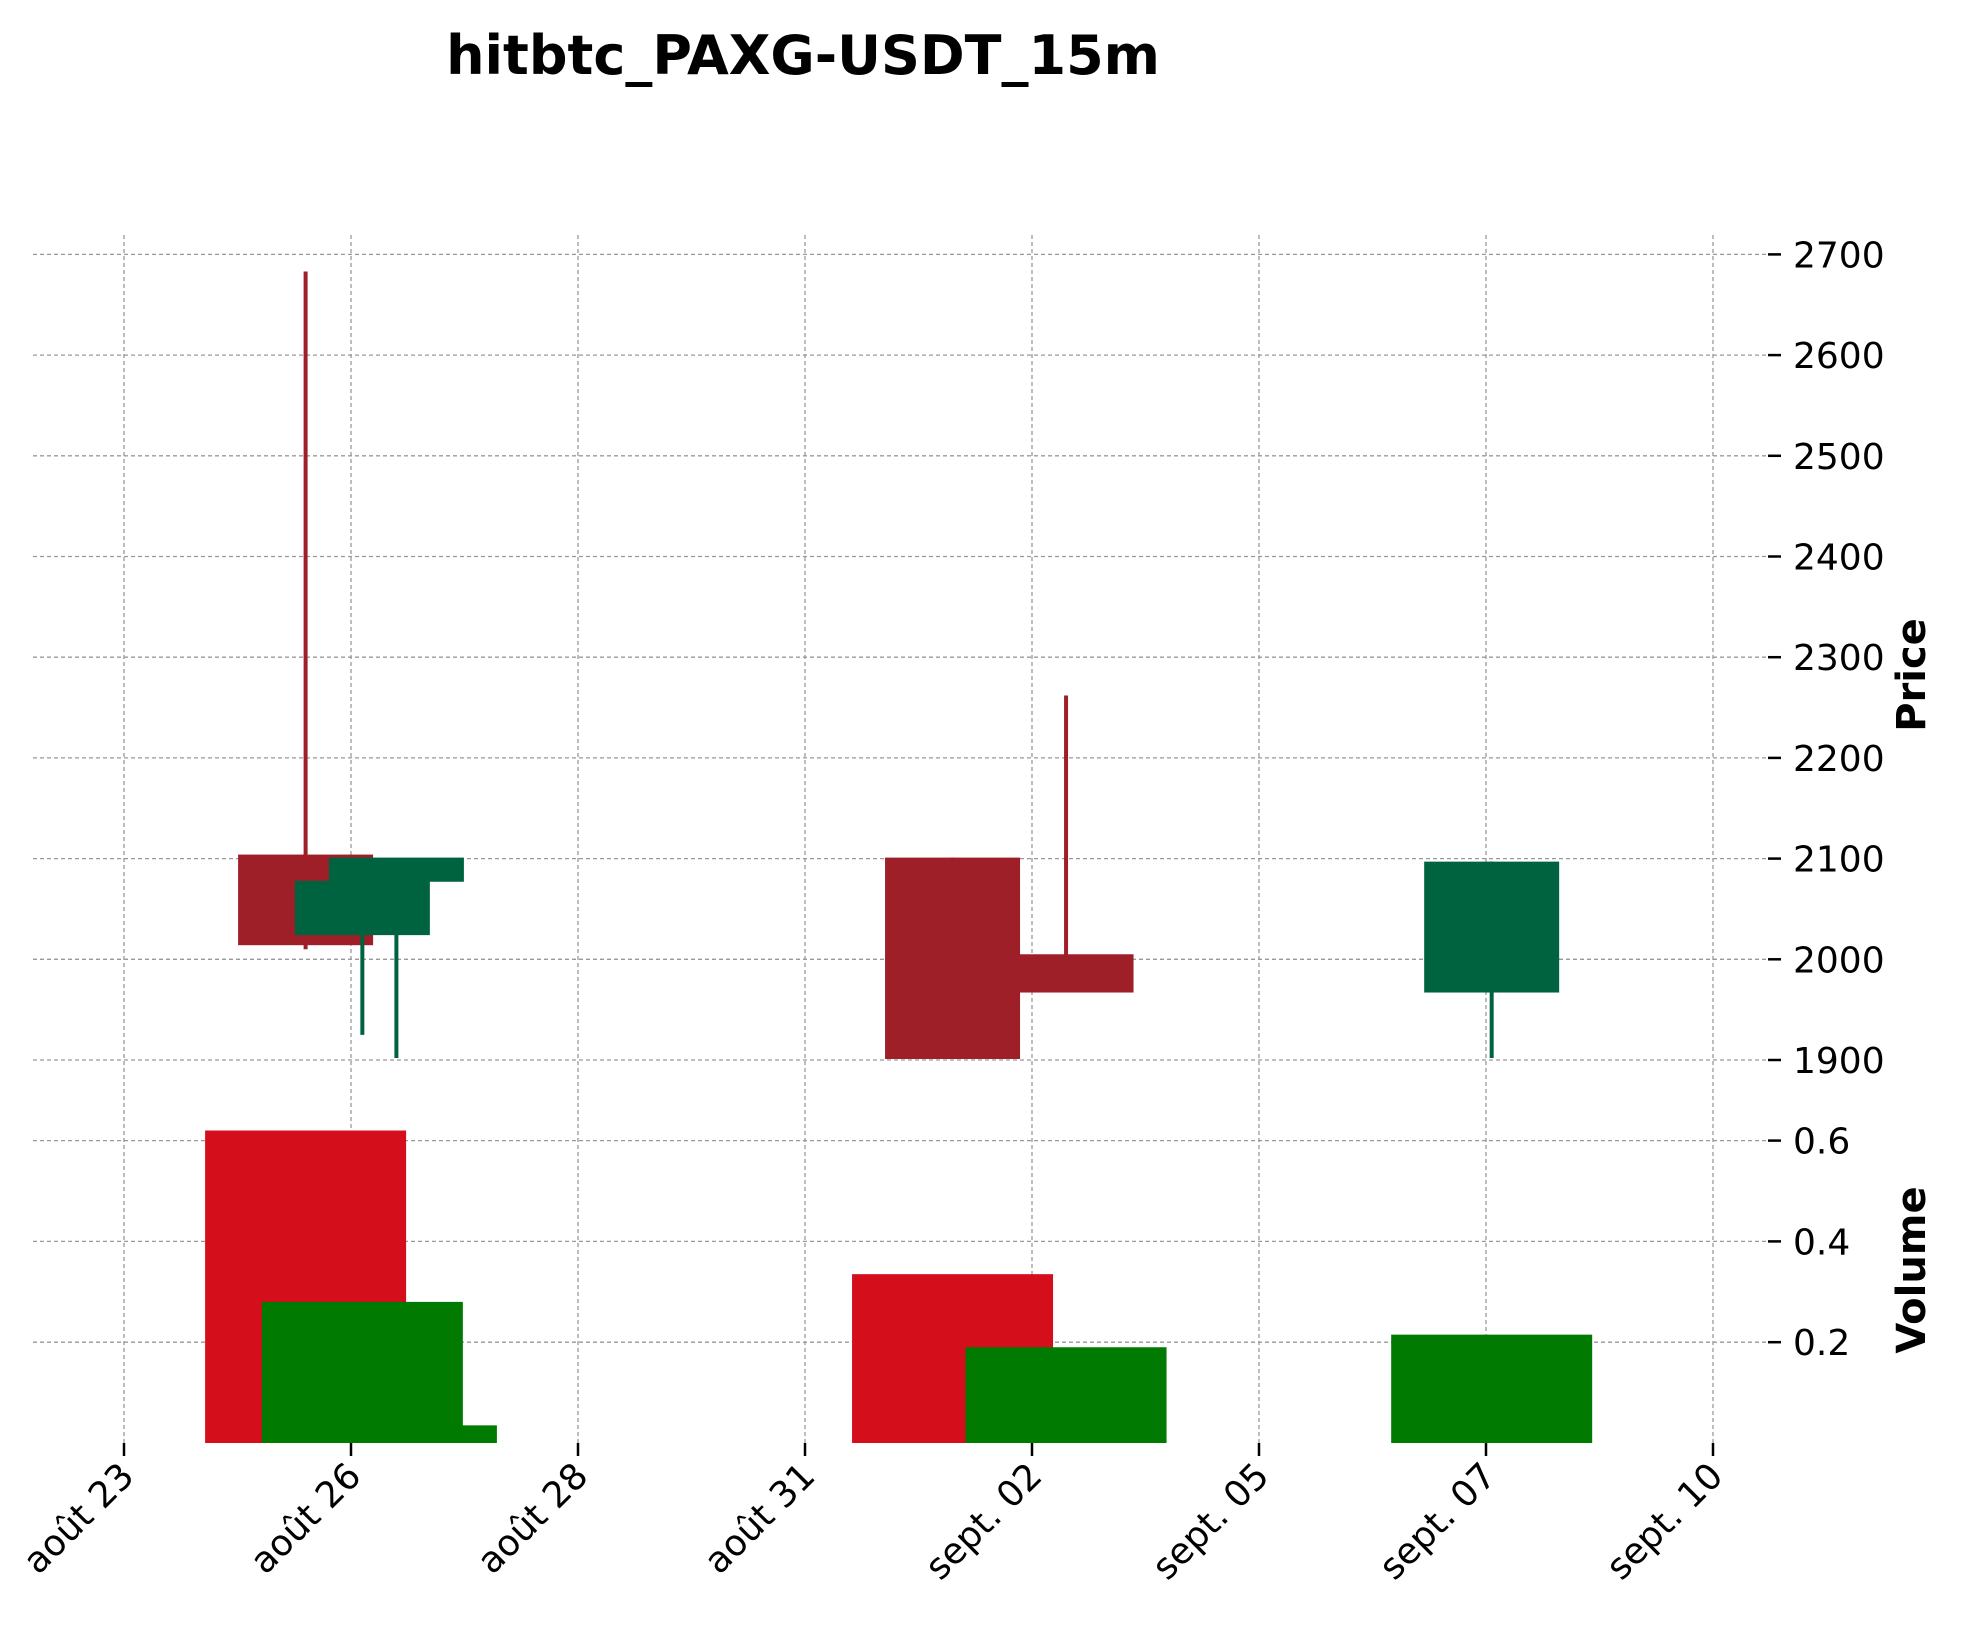 This screenshot has width=1987, height=1652. Describe the element at coordinates (1821, 1343) in the screenshot. I see `volume-tick-label: 0.2` at that location.